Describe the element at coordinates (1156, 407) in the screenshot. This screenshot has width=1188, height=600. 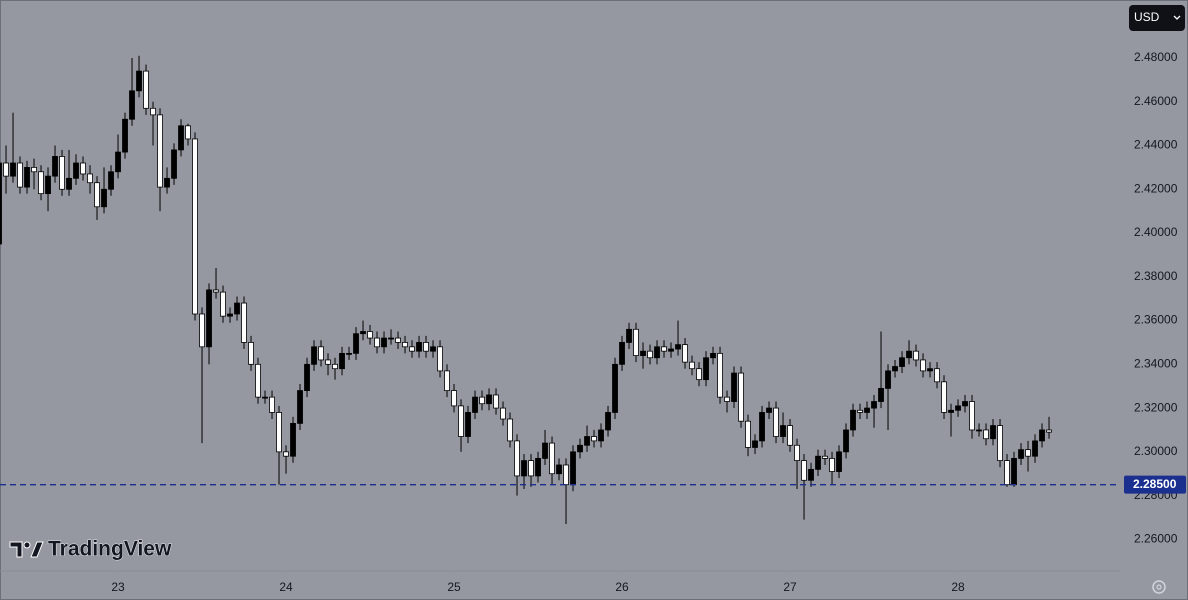
I see `y-tick-label: 2.32000` at that location.